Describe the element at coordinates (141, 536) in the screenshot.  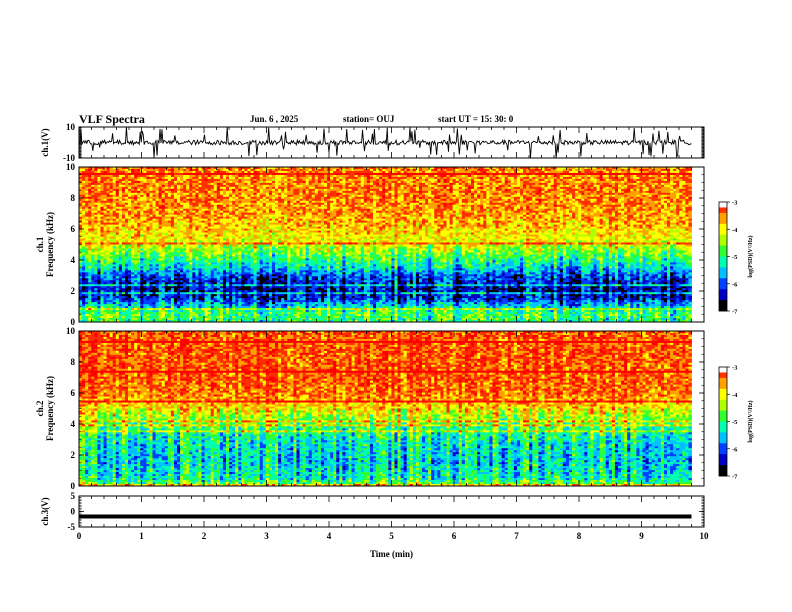
I see `x-tick-label: 1` at that location.